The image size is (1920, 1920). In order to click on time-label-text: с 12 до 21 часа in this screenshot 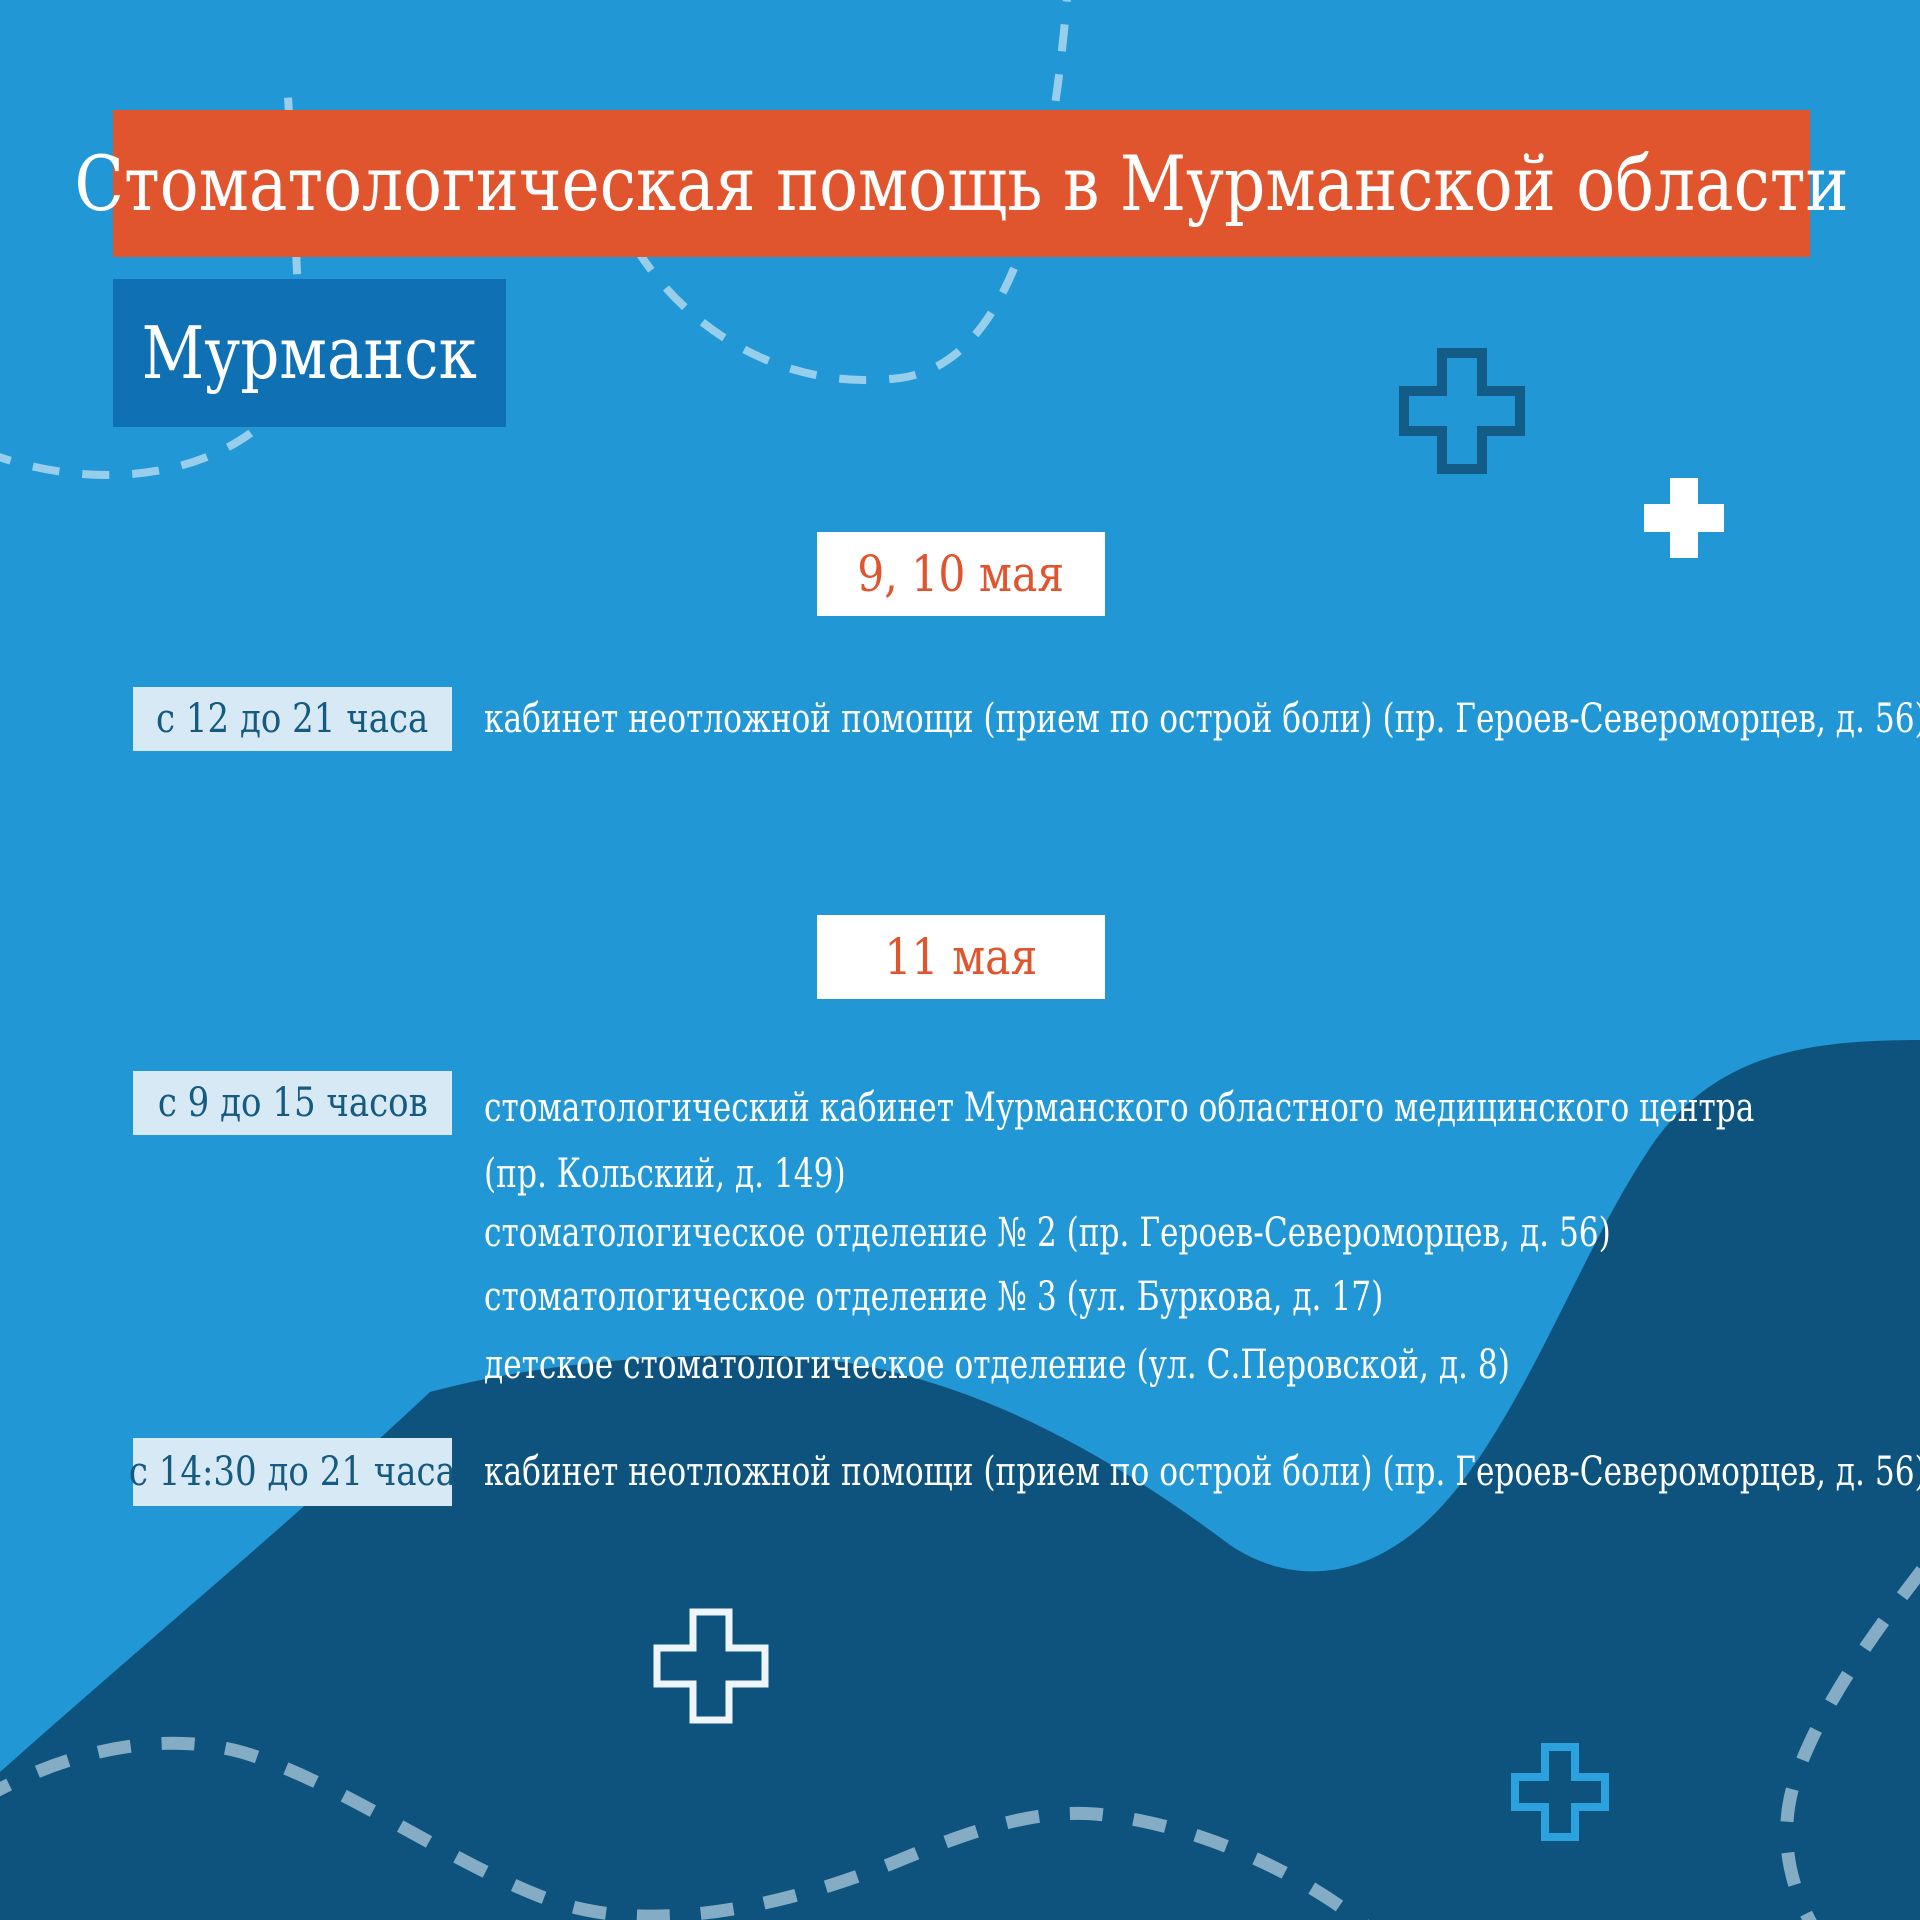, I will do `click(292, 719)`.